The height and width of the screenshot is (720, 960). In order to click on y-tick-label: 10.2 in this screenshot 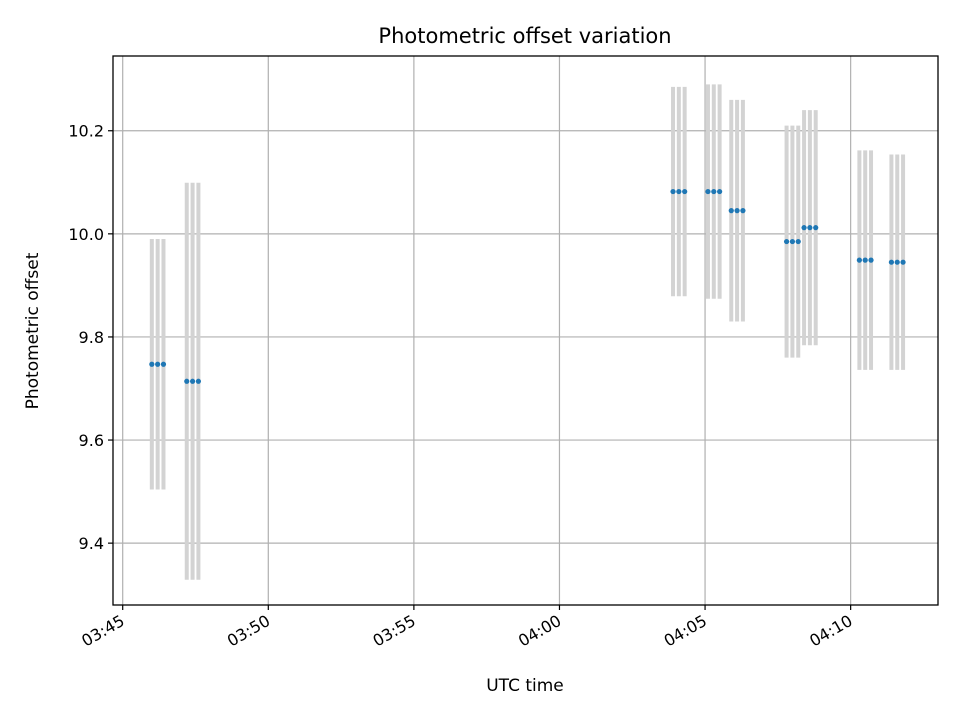, I will do `click(86, 131)`.